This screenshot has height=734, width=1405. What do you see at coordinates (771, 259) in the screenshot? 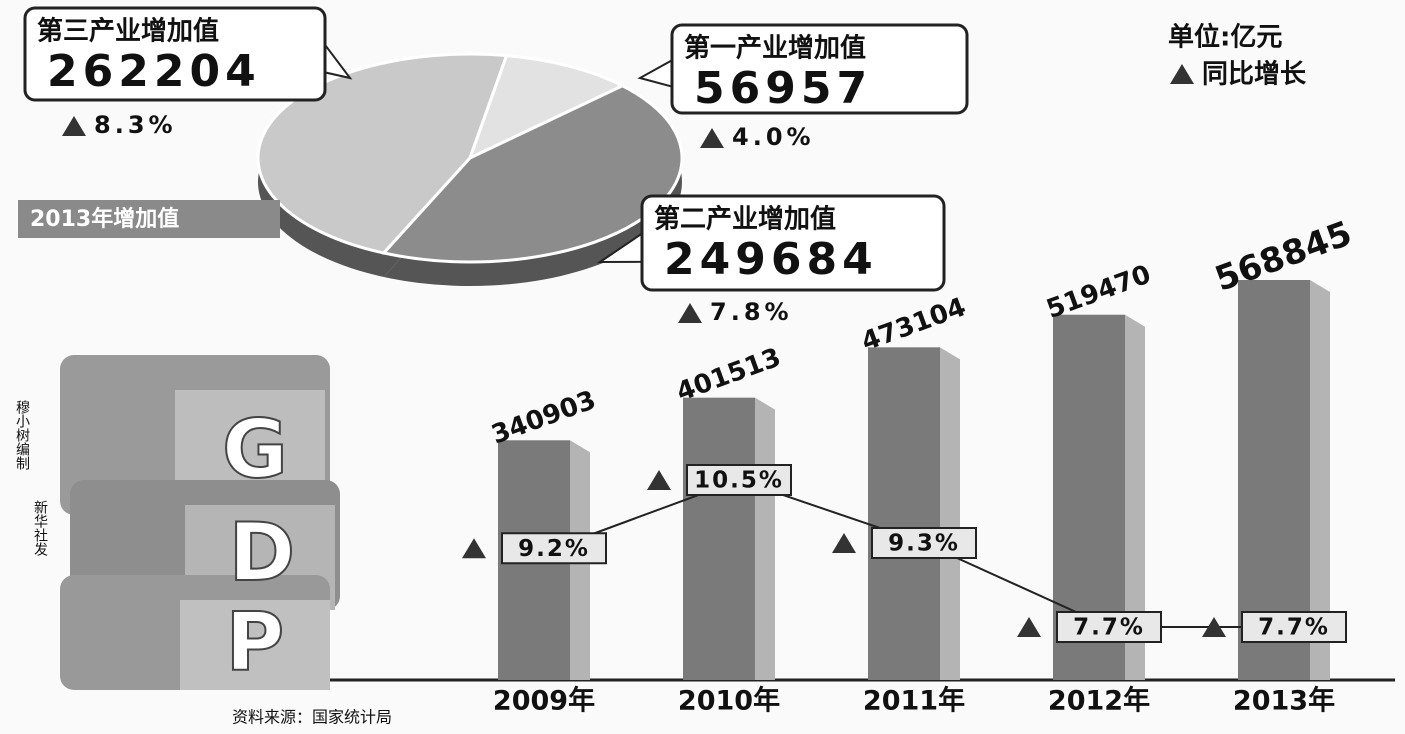
I see `slice-value: 249684` at bounding box center [771, 259].